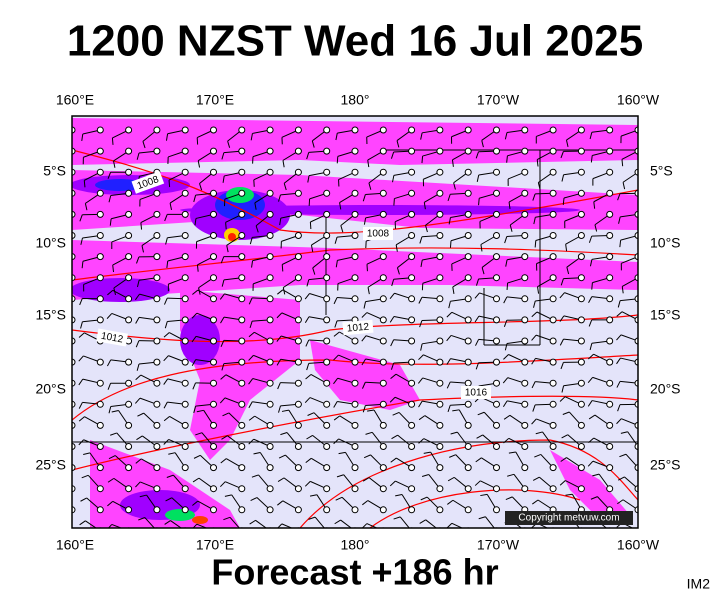 The height and width of the screenshot is (600, 711). Describe the element at coordinates (75, 100) in the screenshot. I see `longitude-label: 160°E` at that location.